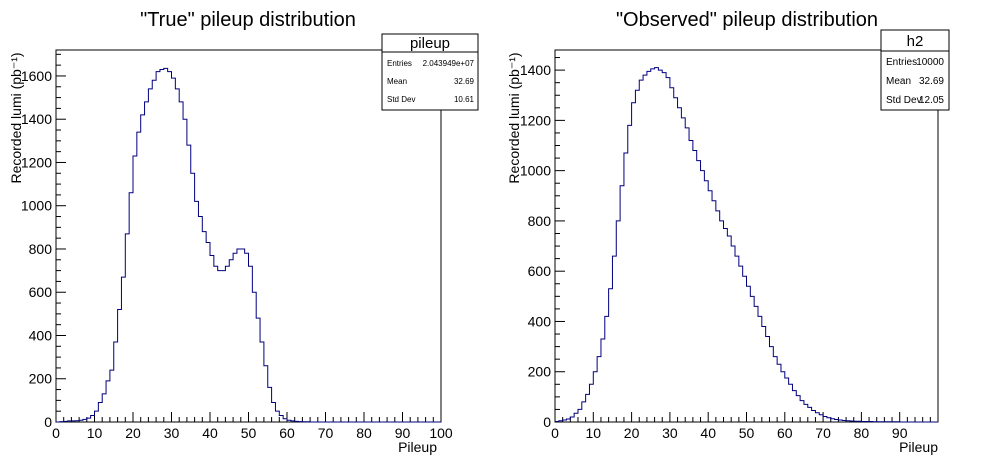 Image resolution: width=998 pixels, height=474 pixels. Describe the element at coordinates (36, 76) in the screenshot. I see `y-tick-label: 1600` at that location.